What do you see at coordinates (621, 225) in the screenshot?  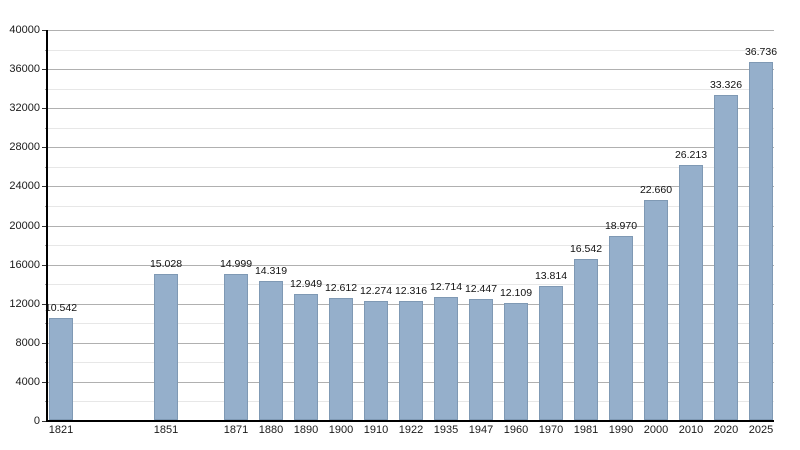 I see `bar-value-label: 18.970` at bounding box center [621, 225].